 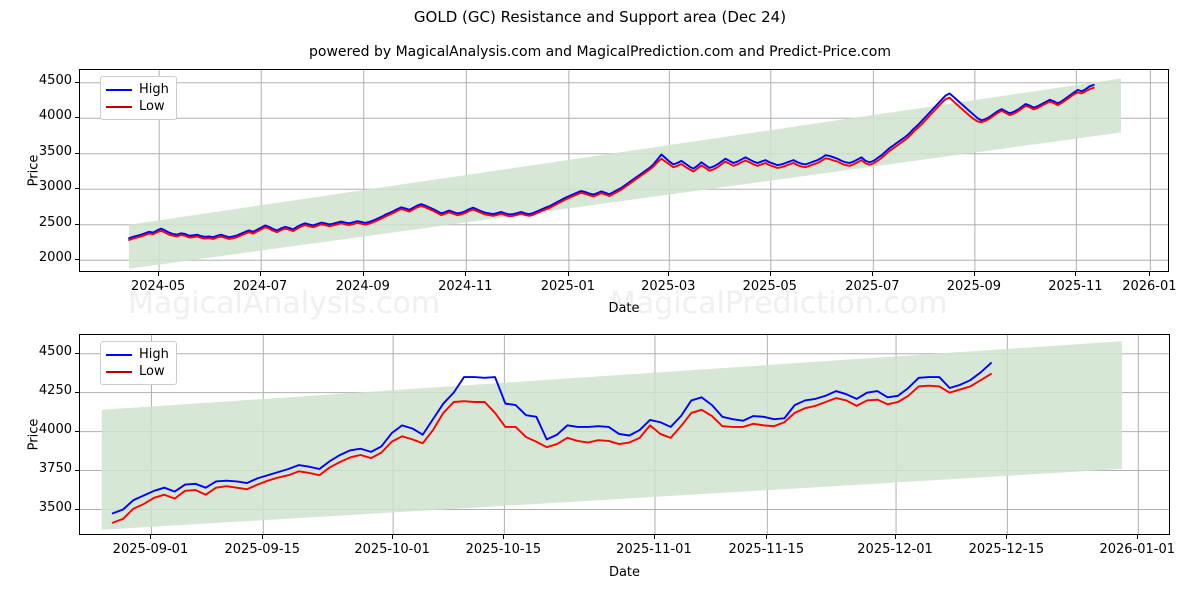 I want to click on x-tick-label: 2025-12-15, so click(x=1006, y=549).